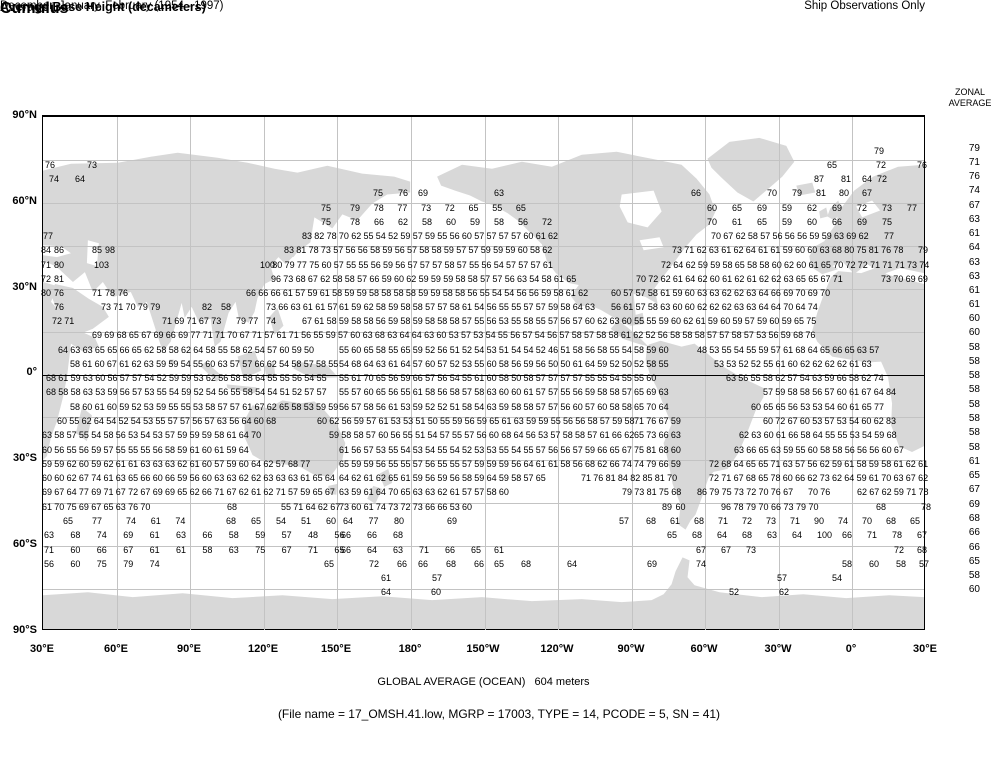 This screenshot has height=760, width=998. Describe the element at coordinates (343, 236) in the screenshot. I see `grid-value: 70` at that location.